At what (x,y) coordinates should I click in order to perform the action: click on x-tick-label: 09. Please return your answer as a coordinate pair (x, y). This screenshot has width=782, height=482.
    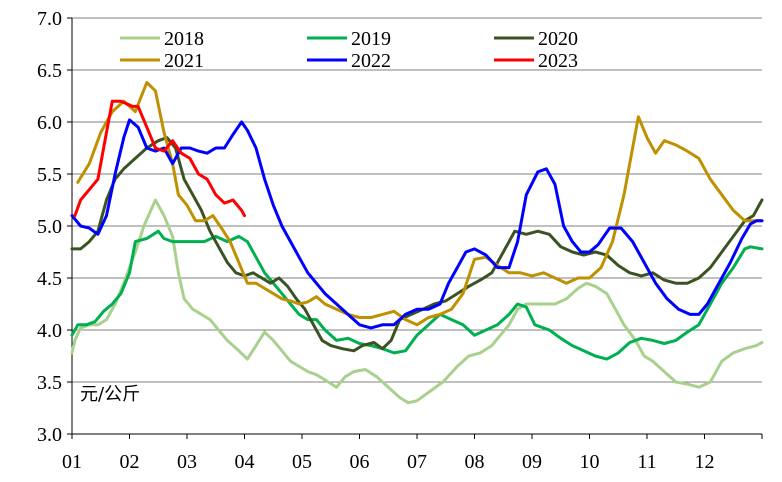
    Looking at the image, I should click on (532, 462).